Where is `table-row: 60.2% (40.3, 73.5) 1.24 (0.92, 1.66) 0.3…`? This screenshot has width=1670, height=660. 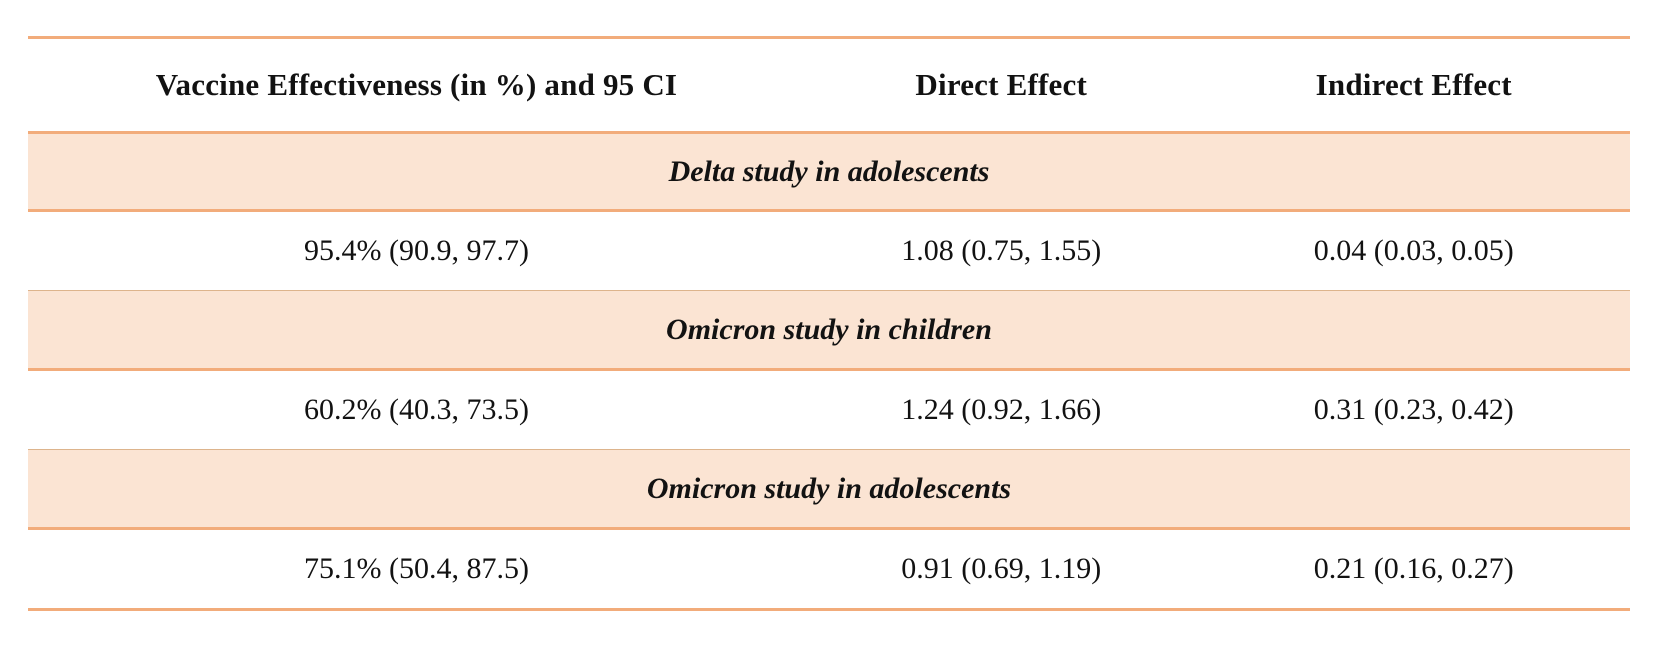 table-row: 60.2% (40.3, 73.5) 1.24 (0.92, 1.66) 0.3… is located at coordinates (829, 410).